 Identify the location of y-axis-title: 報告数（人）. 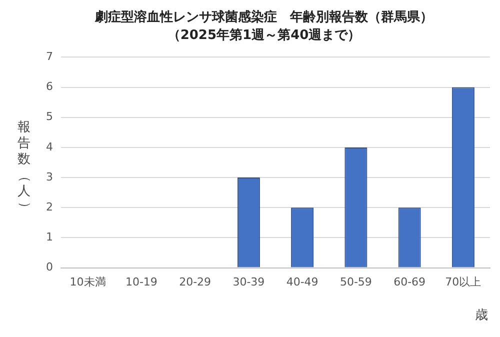
(24, 168).